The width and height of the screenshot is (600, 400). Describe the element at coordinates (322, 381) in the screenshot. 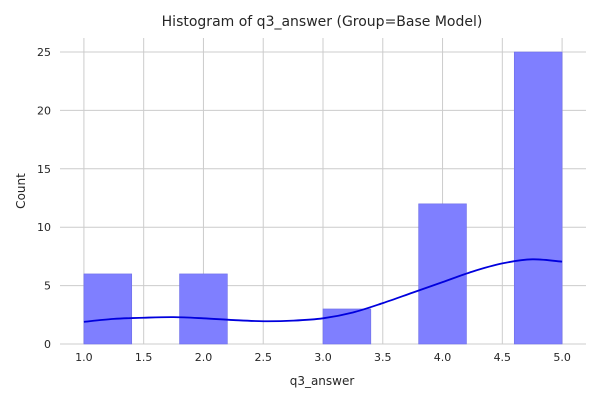

I see `x-axis-label: q3_answer` at that location.